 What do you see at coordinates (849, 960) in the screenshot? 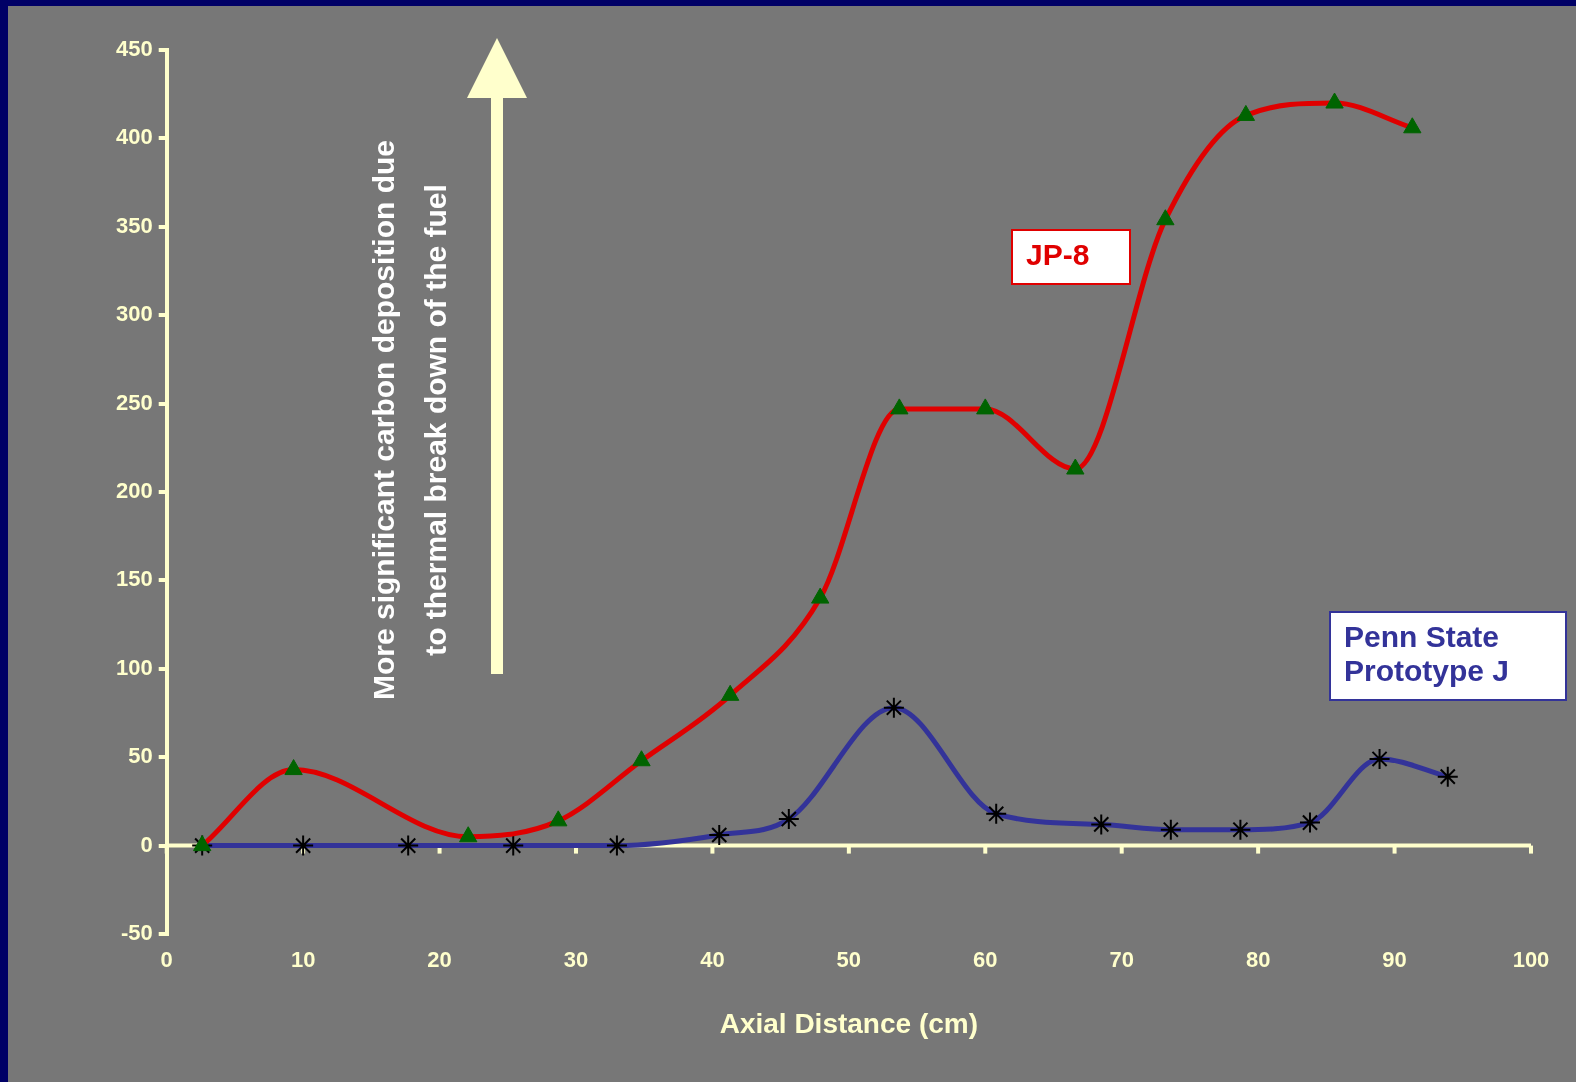
I see `x-tick-label: 50` at bounding box center [849, 960].